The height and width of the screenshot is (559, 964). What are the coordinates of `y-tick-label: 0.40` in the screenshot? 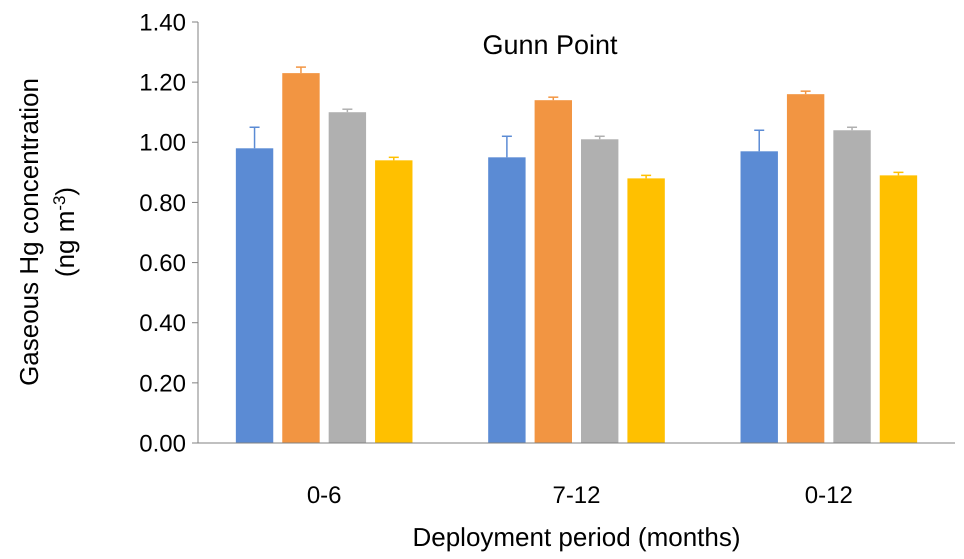 It's located at (162, 324).